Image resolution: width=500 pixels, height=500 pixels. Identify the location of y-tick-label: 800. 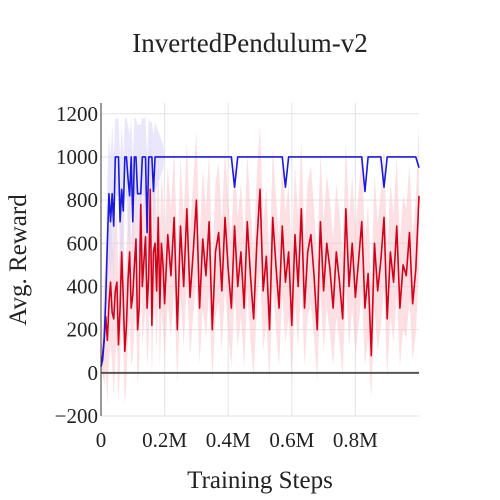
(83, 200).